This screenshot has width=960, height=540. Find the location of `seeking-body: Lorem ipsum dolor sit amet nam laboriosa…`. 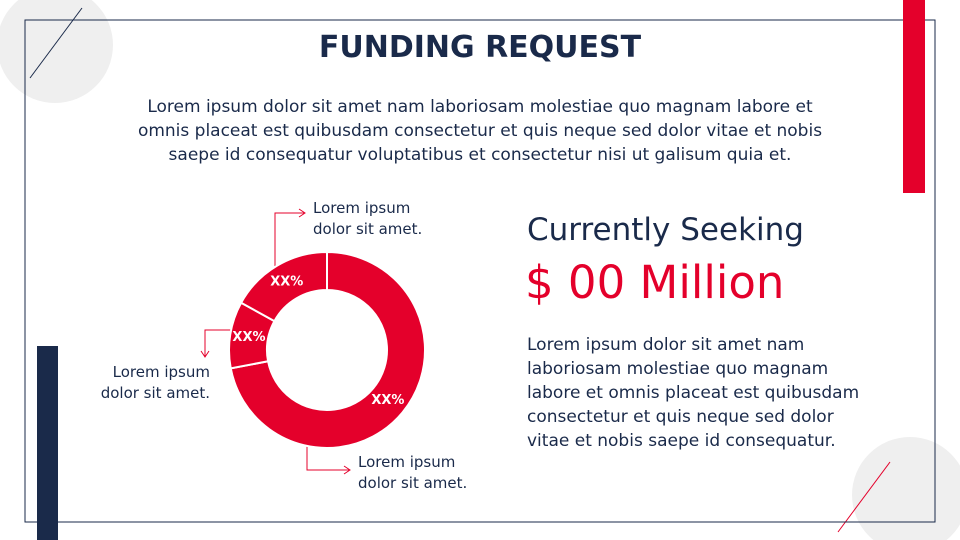

seeking-body: Lorem ipsum dolor sit amet nam laboriosa… is located at coordinates (693, 393).